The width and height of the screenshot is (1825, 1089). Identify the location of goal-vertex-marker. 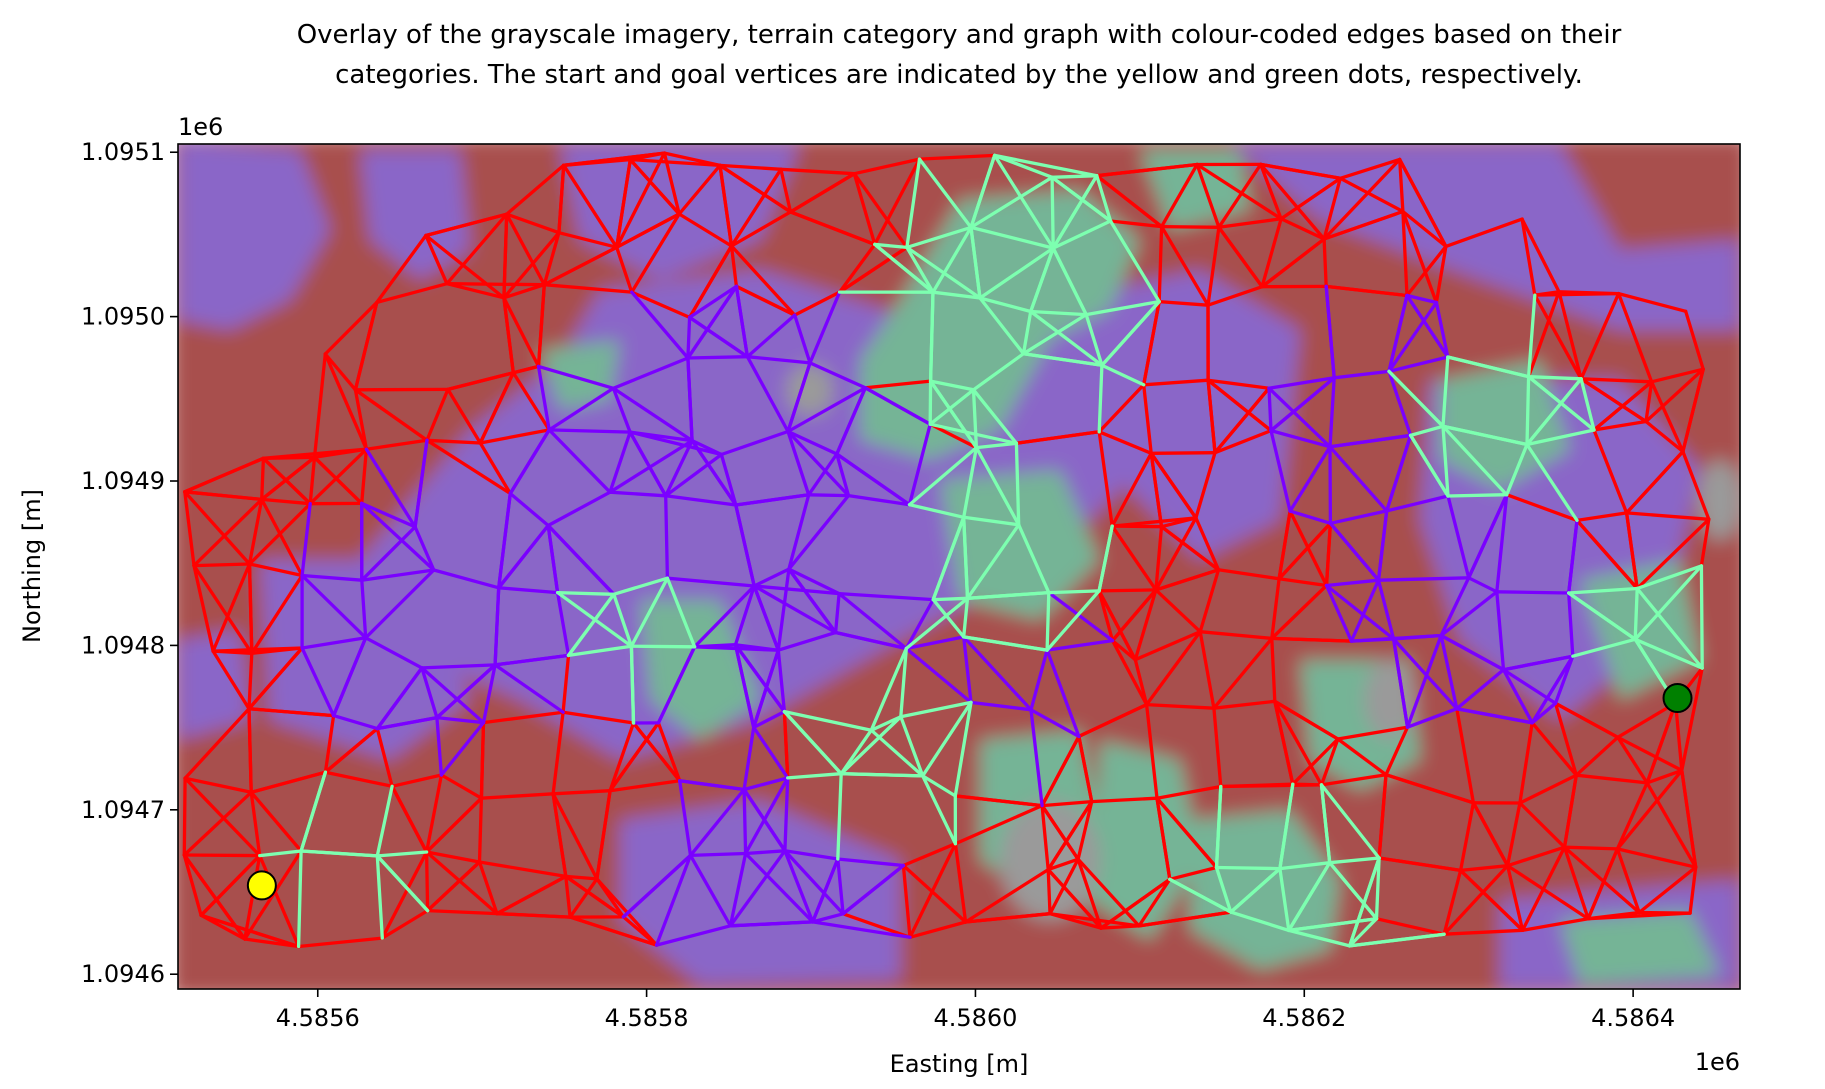
(1677, 698).